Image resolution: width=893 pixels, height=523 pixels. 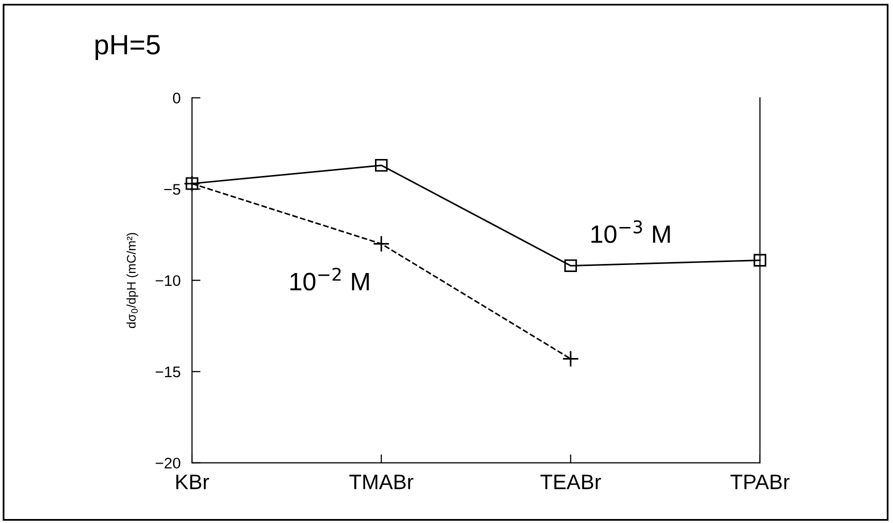 What do you see at coordinates (168, 463) in the screenshot?
I see `y-tick-label: −20` at bounding box center [168, 463].